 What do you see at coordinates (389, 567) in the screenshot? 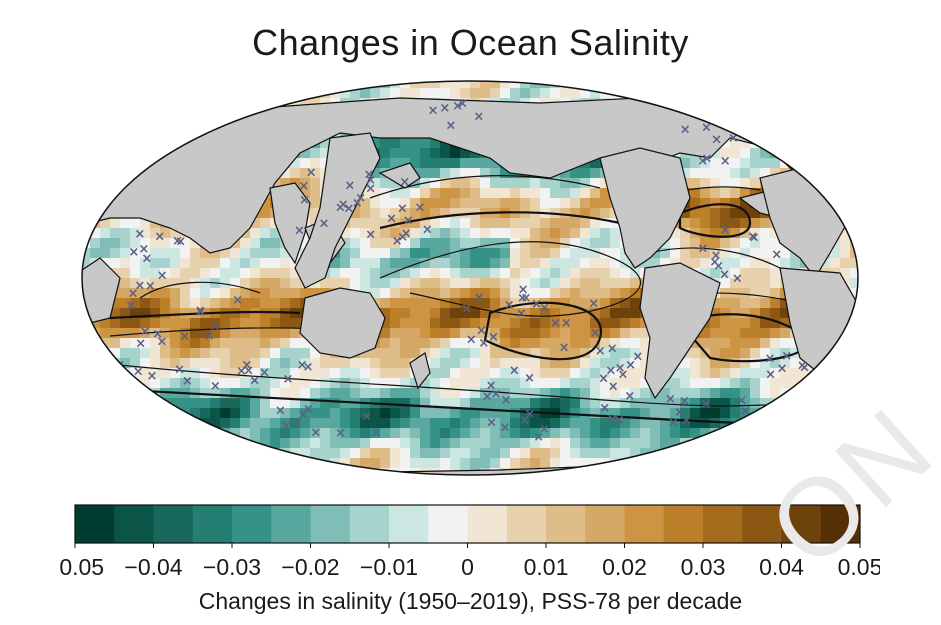
I see `colorbar-tick-label: −0.01` at bounding box center [389, 567].